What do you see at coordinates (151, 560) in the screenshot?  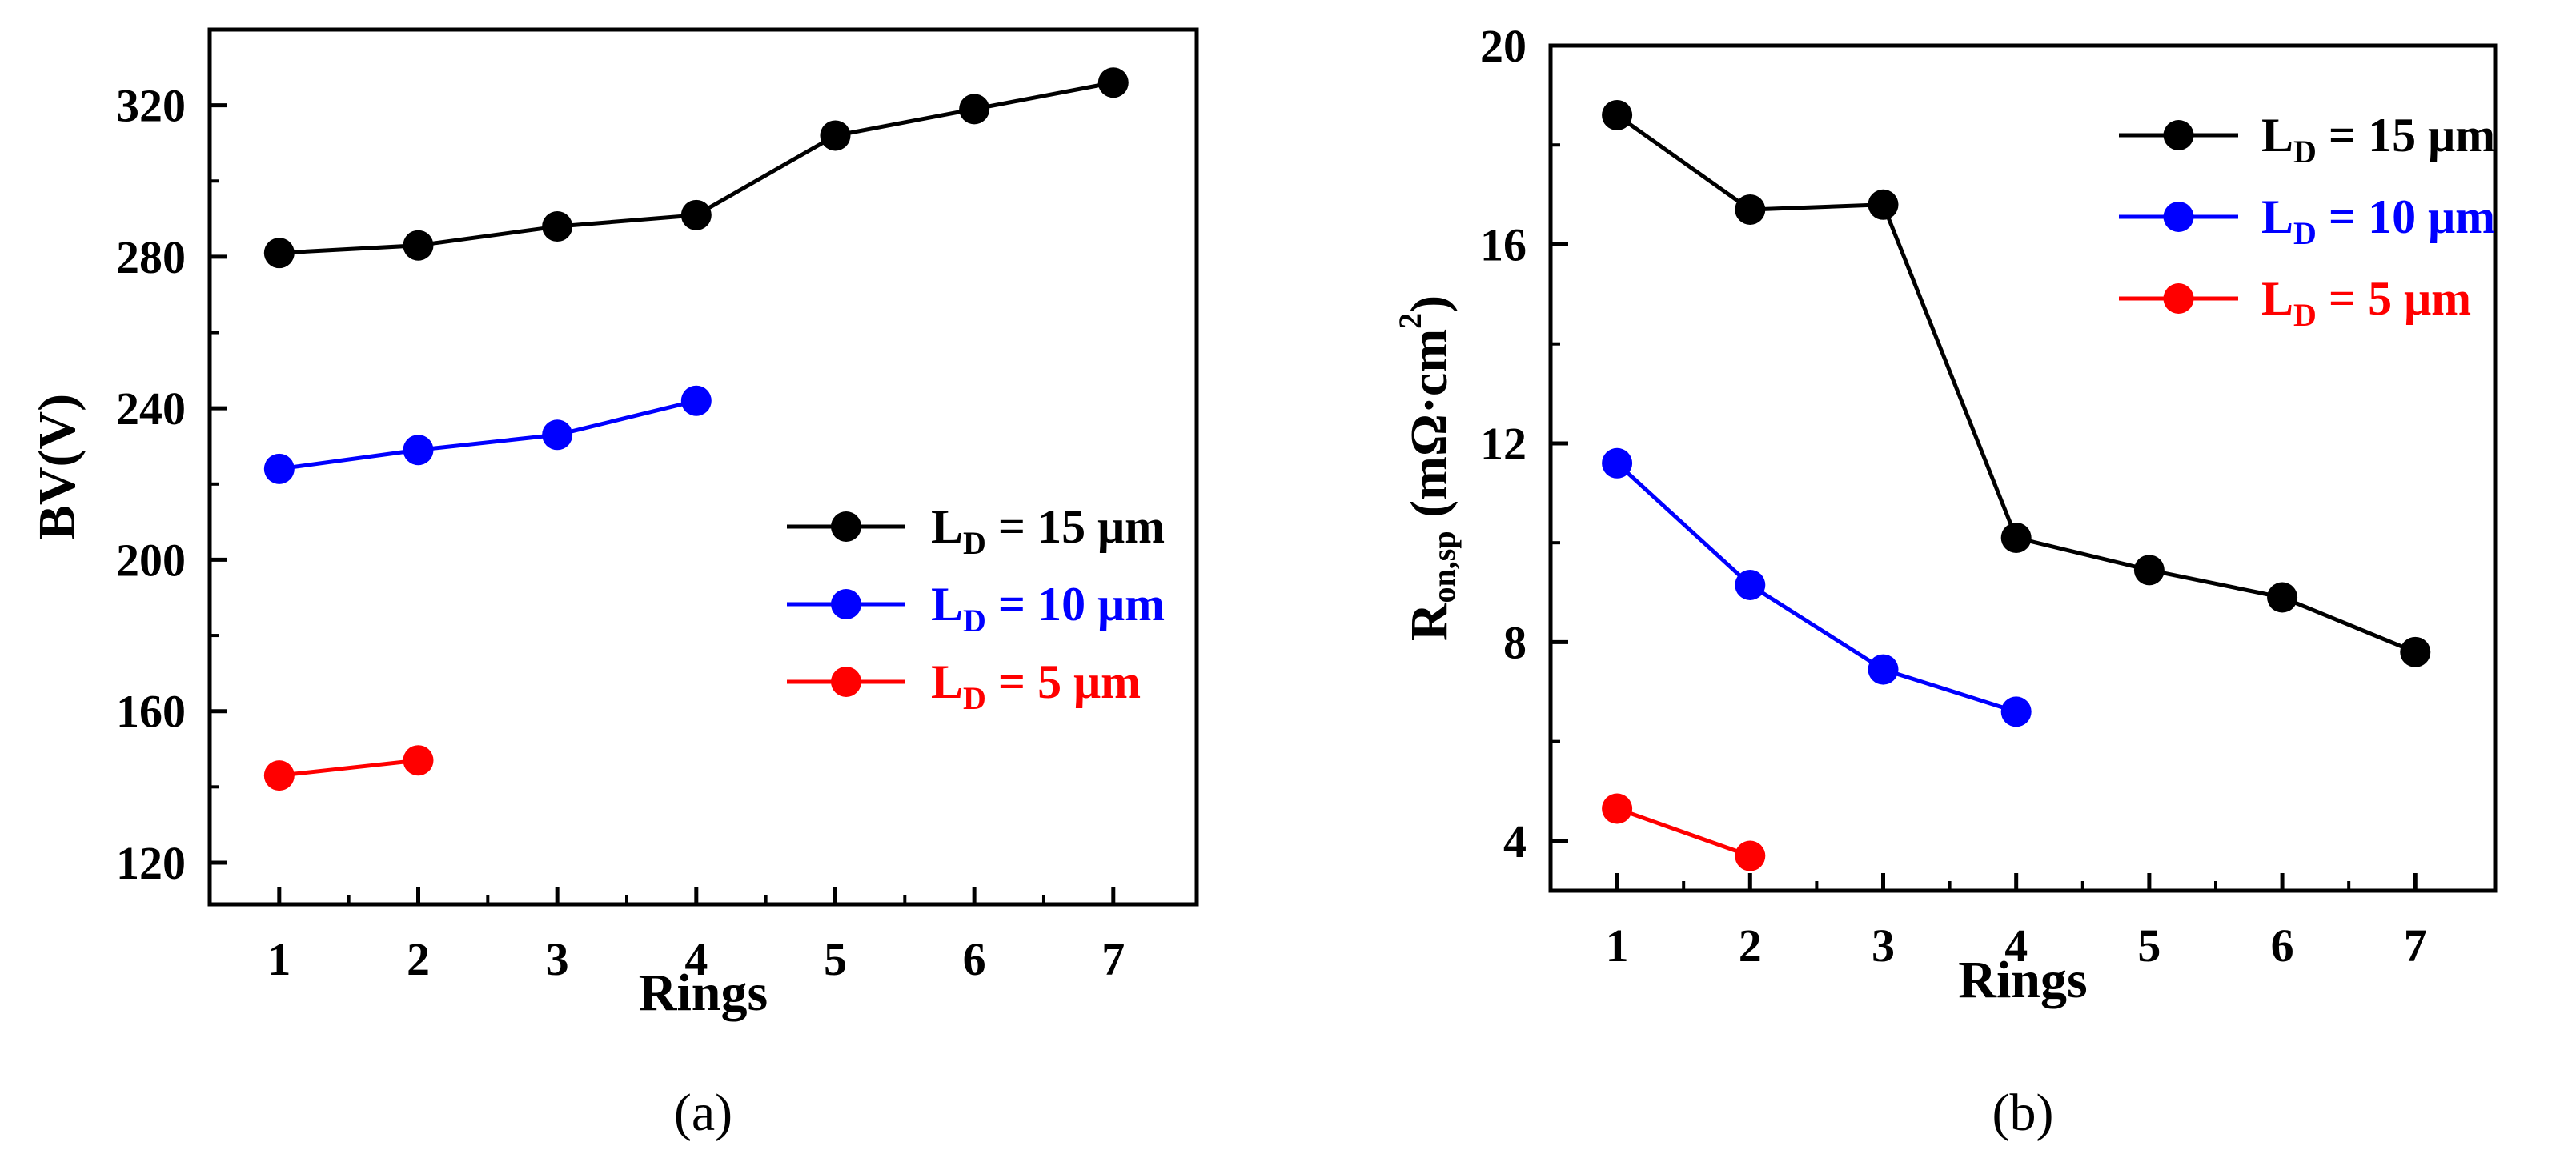 I see `y-tick-label: 200` at bounding box center [151, 560].